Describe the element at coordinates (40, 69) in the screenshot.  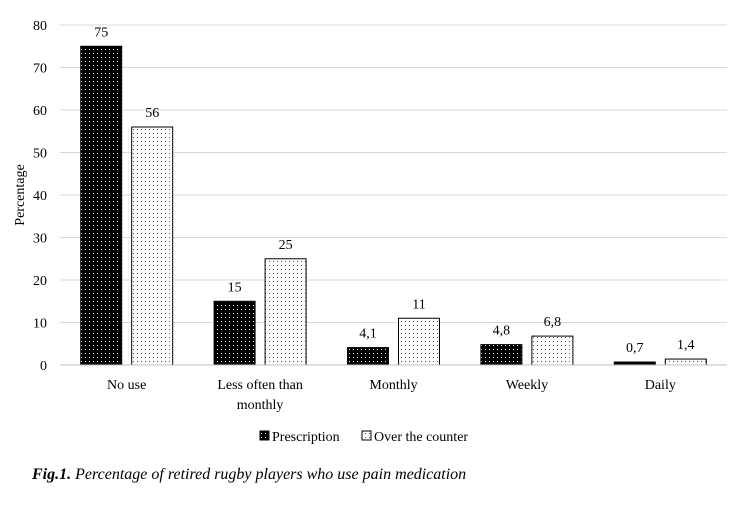
I see `y-tick-label: 70` at that location.